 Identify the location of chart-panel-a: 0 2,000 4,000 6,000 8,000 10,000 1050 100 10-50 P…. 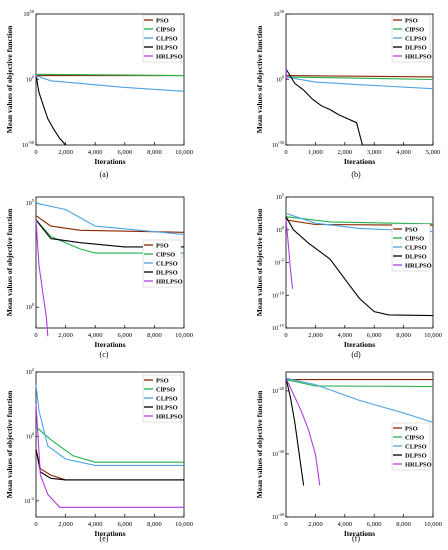
(99, 94).